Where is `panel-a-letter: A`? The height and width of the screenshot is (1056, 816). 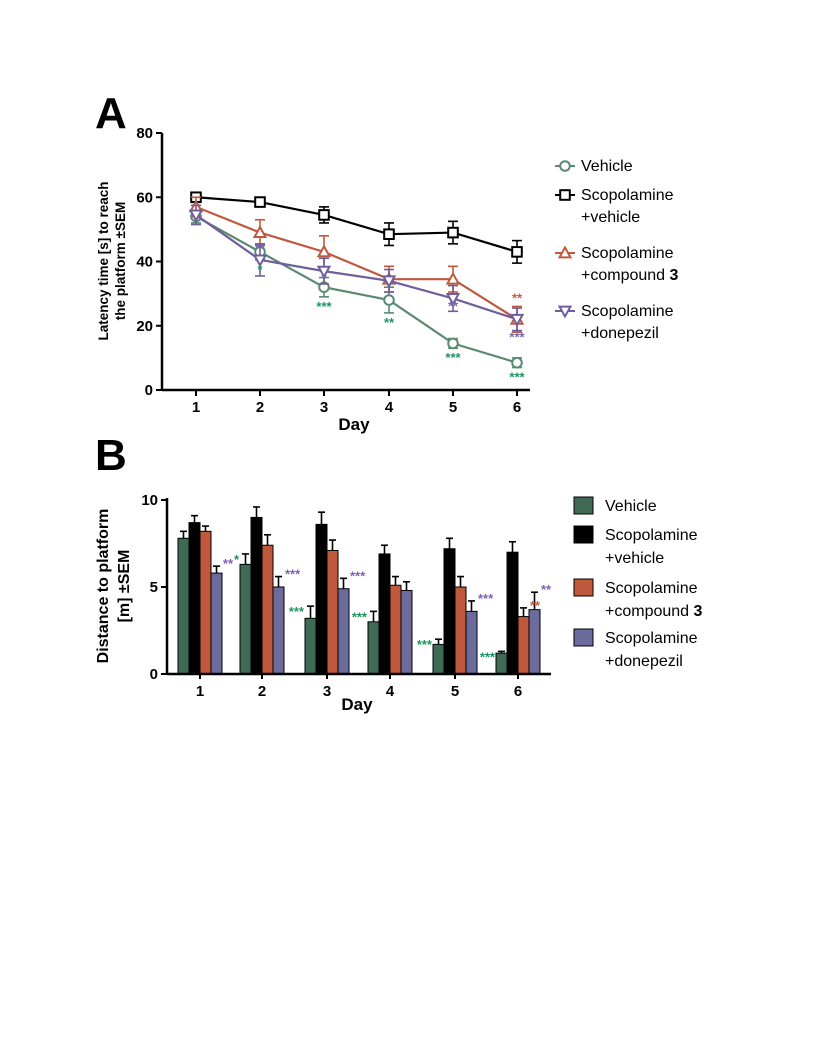 panel-a-letter: A is located at coordinates (111, 113).